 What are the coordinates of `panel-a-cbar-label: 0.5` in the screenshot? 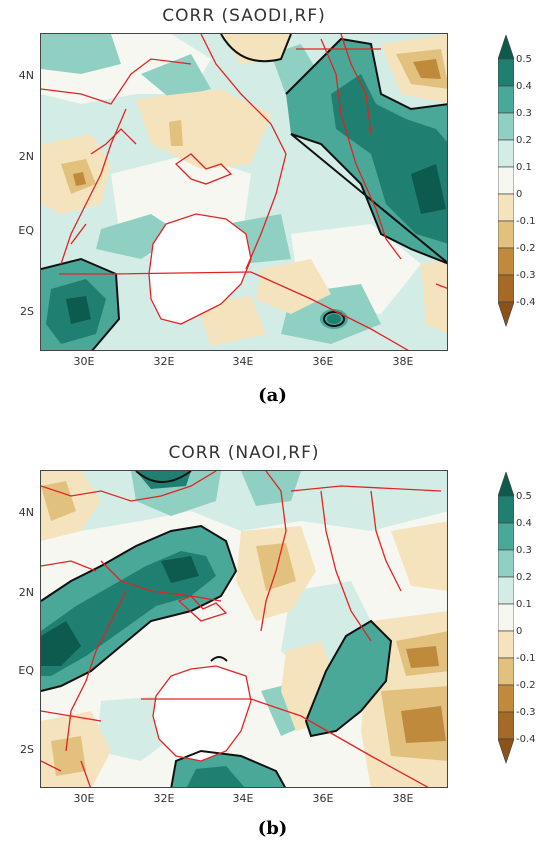 It's located at (524, 59).